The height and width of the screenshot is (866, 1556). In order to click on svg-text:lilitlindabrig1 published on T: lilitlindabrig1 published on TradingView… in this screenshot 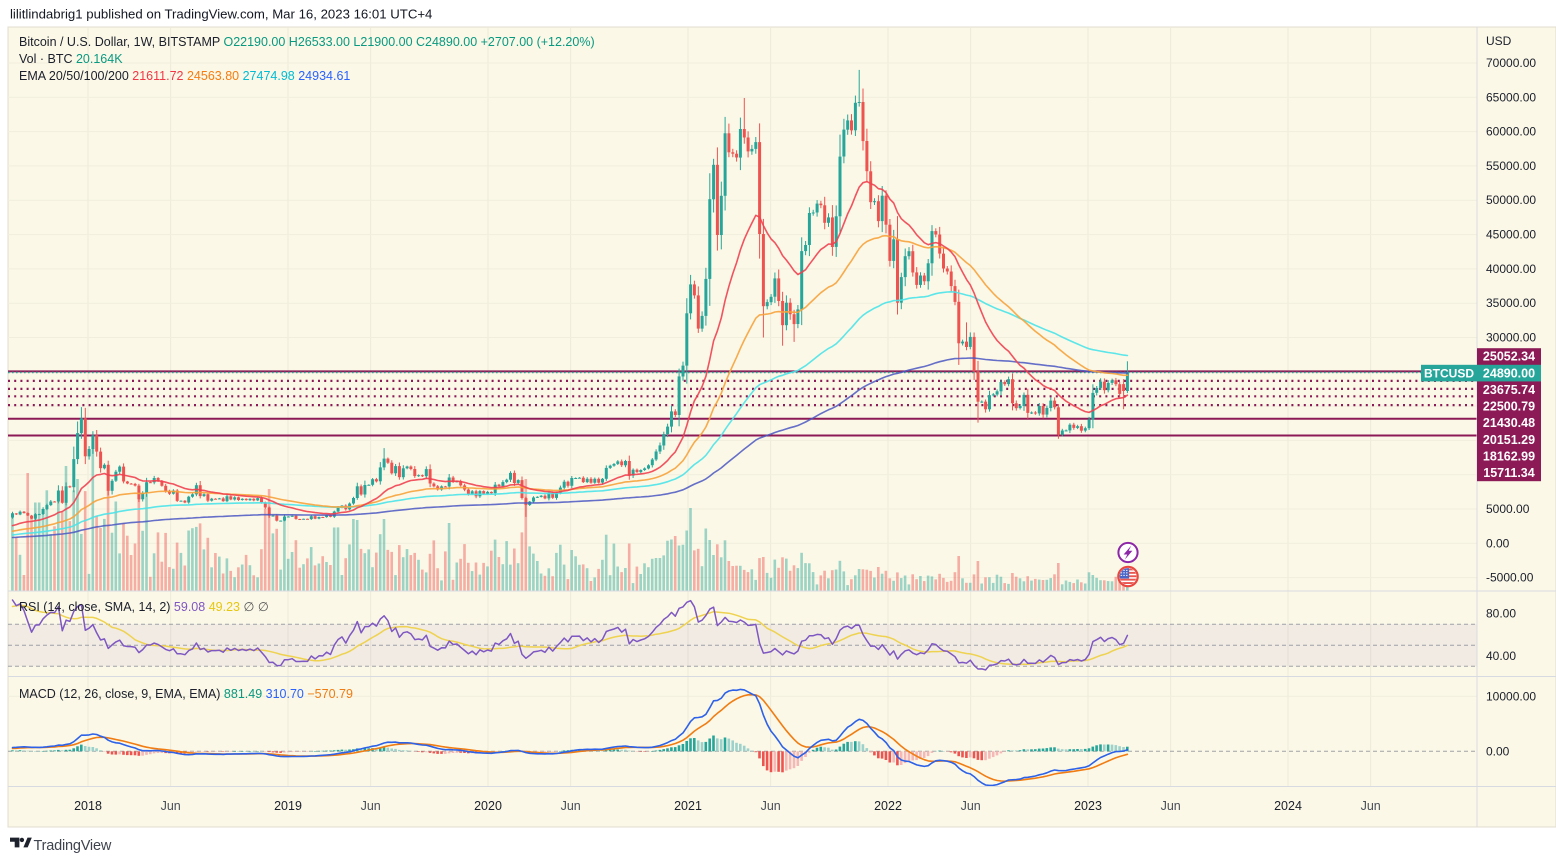, I will do `click(221, 14)`.